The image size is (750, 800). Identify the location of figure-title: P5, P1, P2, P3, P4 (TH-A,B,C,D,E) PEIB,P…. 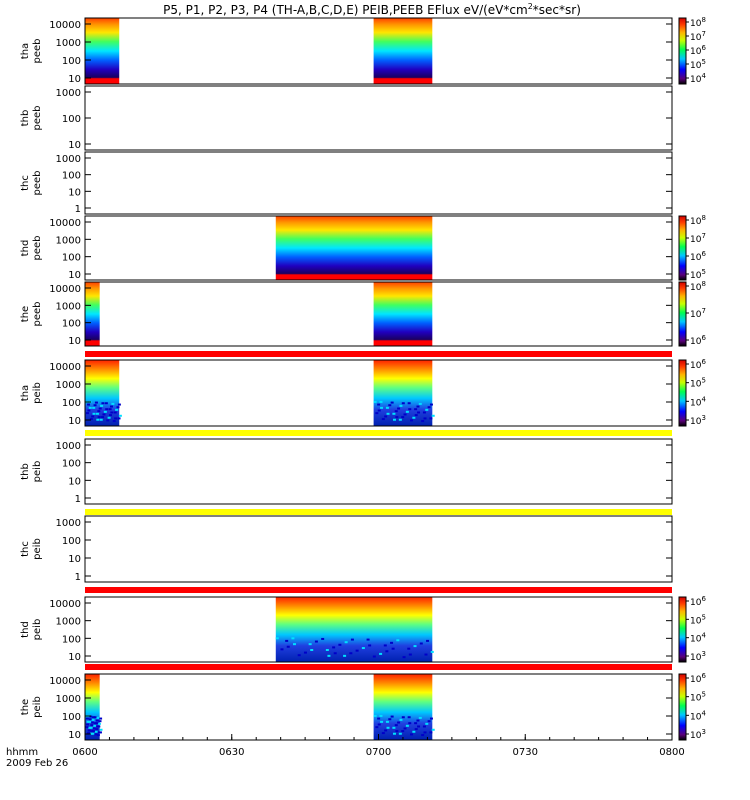
(372, 9).